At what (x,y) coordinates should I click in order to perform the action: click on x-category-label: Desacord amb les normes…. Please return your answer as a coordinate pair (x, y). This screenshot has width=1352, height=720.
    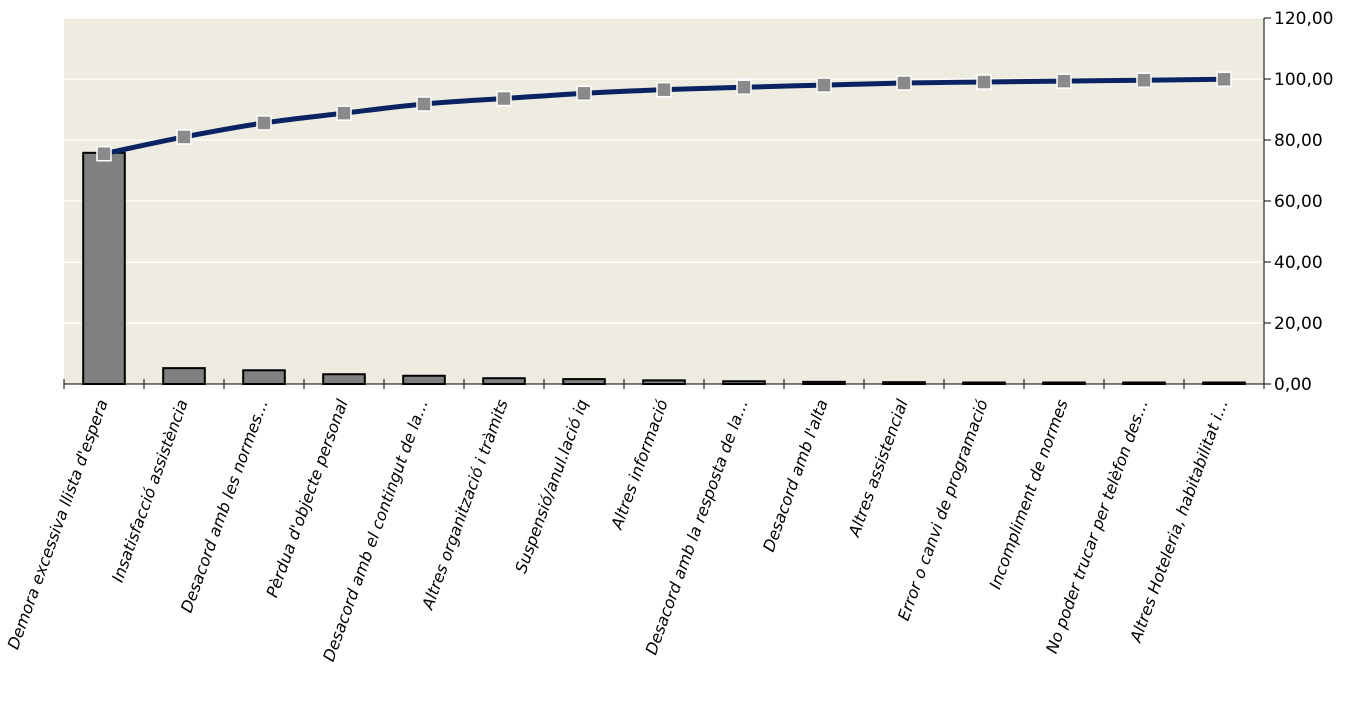
    Looking at the image, I should click on (224, 506).